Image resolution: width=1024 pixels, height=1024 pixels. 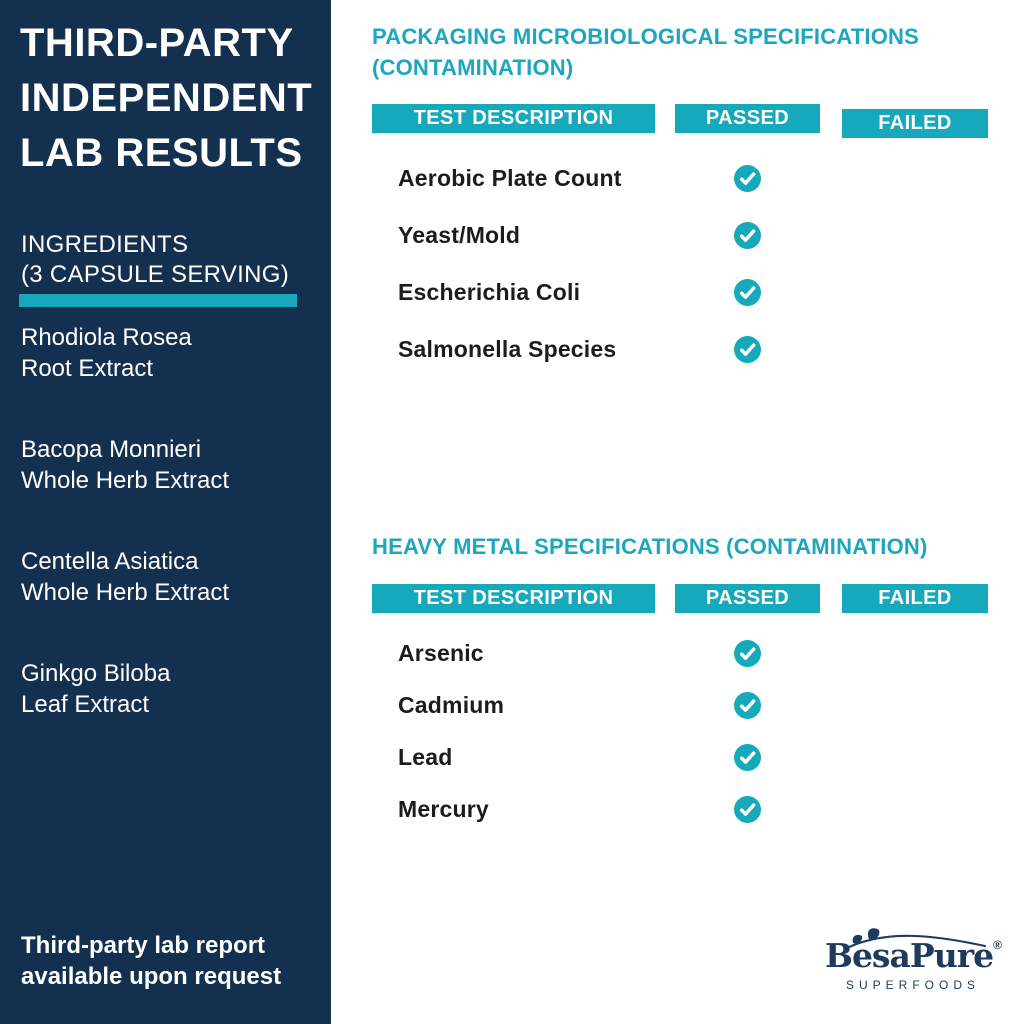 I want to click on table-row: Escherichia Coli, so click(x=680, y=292).